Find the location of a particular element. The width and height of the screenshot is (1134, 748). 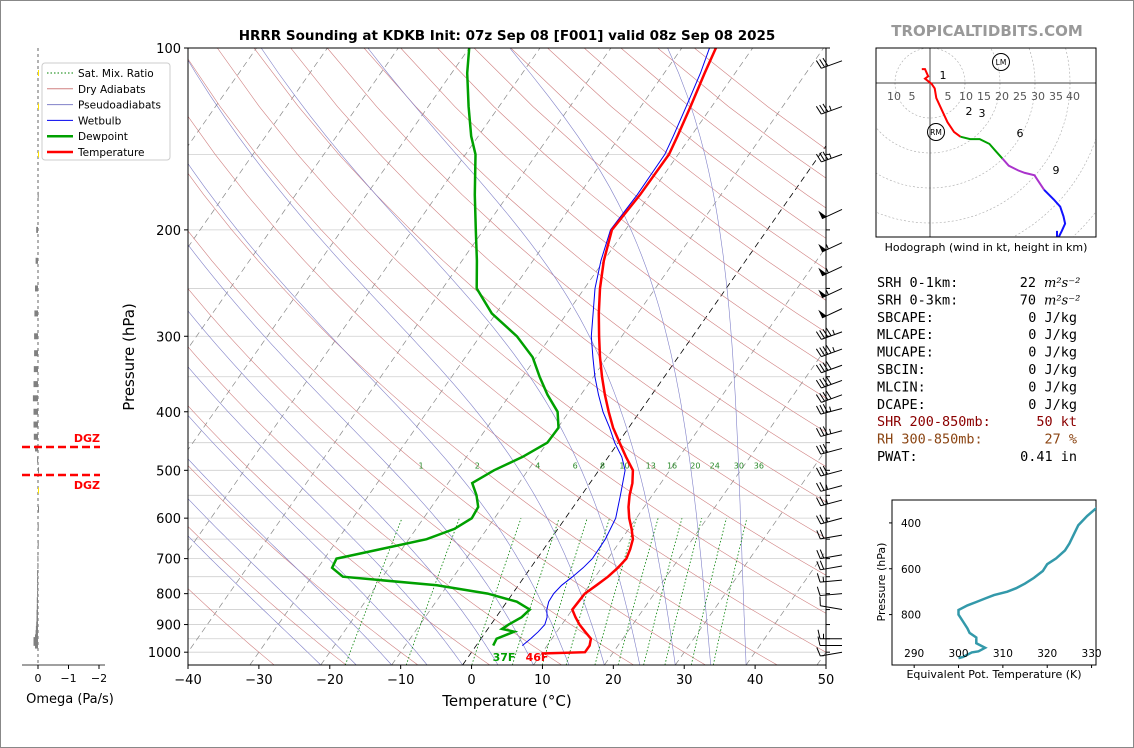

index-value: 22 is located at coordinates (1028, 283).